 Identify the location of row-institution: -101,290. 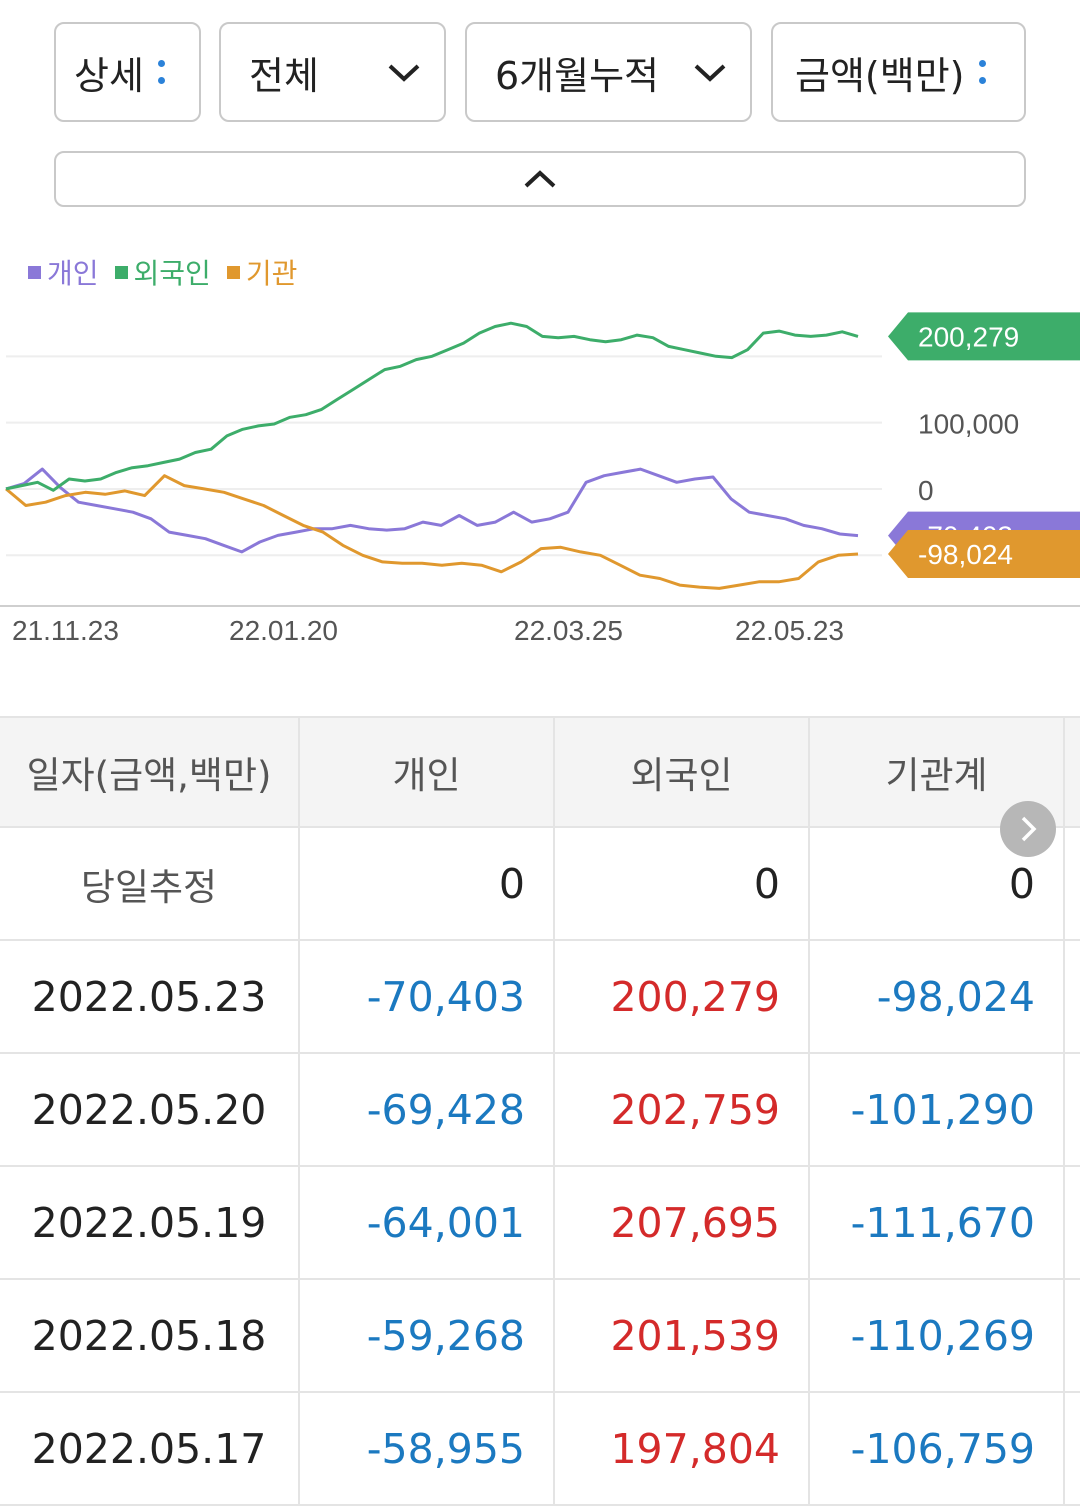
(937, 1109).